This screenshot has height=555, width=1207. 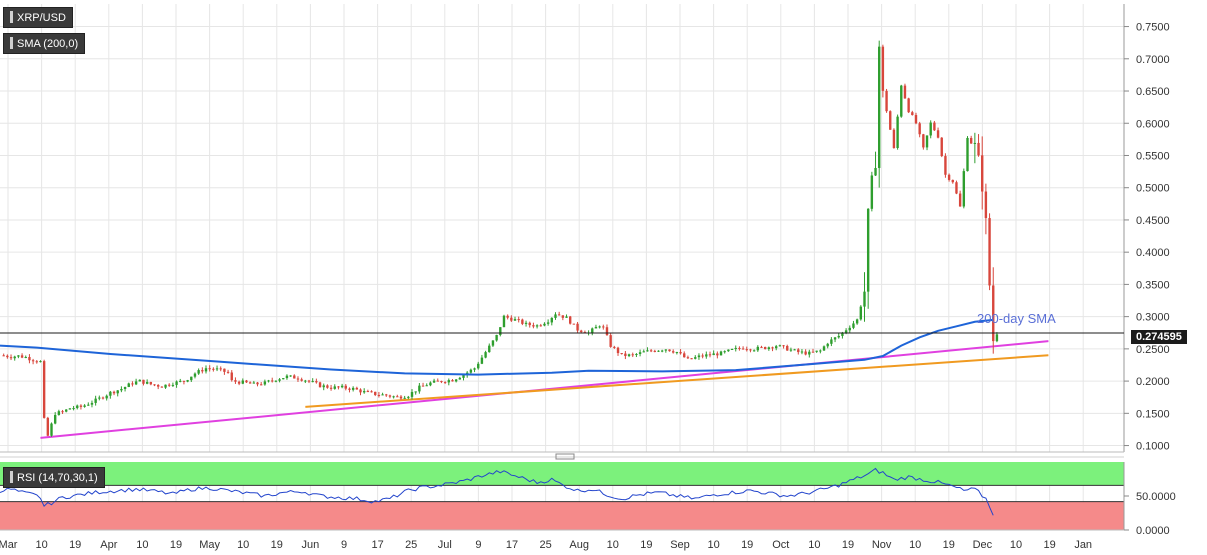 What do you see at coordinates (57, 478) in the screenshot?
I see `rsi-legend-label: RSI (14,70,30,1)` at bounding box center [57, 478].